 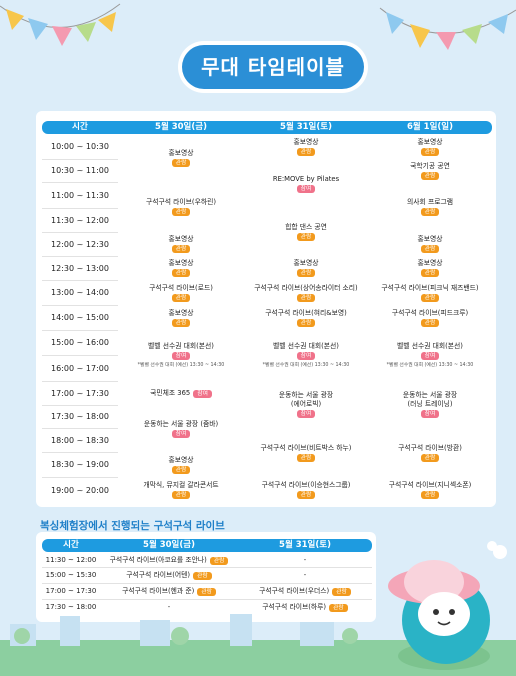 What do you see at coordinates (430, 365) in the screenshot?
I see `event-note: *벨벨 선수권 대회 (예선) 13:30 ~ 14:30` at bounding box center [430, 365].